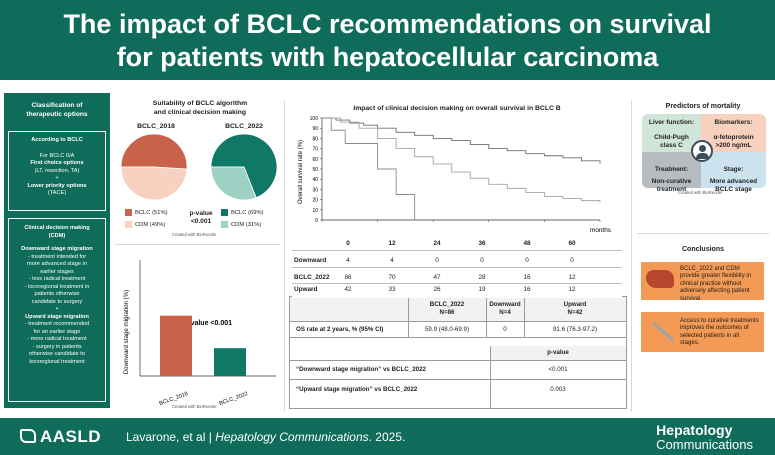 The height and width of the screenshot is (455, 775). What do you see at coordinates (348, 277) in the screenshot?
I see `km-value: 86` at bounding box center [348, 277].